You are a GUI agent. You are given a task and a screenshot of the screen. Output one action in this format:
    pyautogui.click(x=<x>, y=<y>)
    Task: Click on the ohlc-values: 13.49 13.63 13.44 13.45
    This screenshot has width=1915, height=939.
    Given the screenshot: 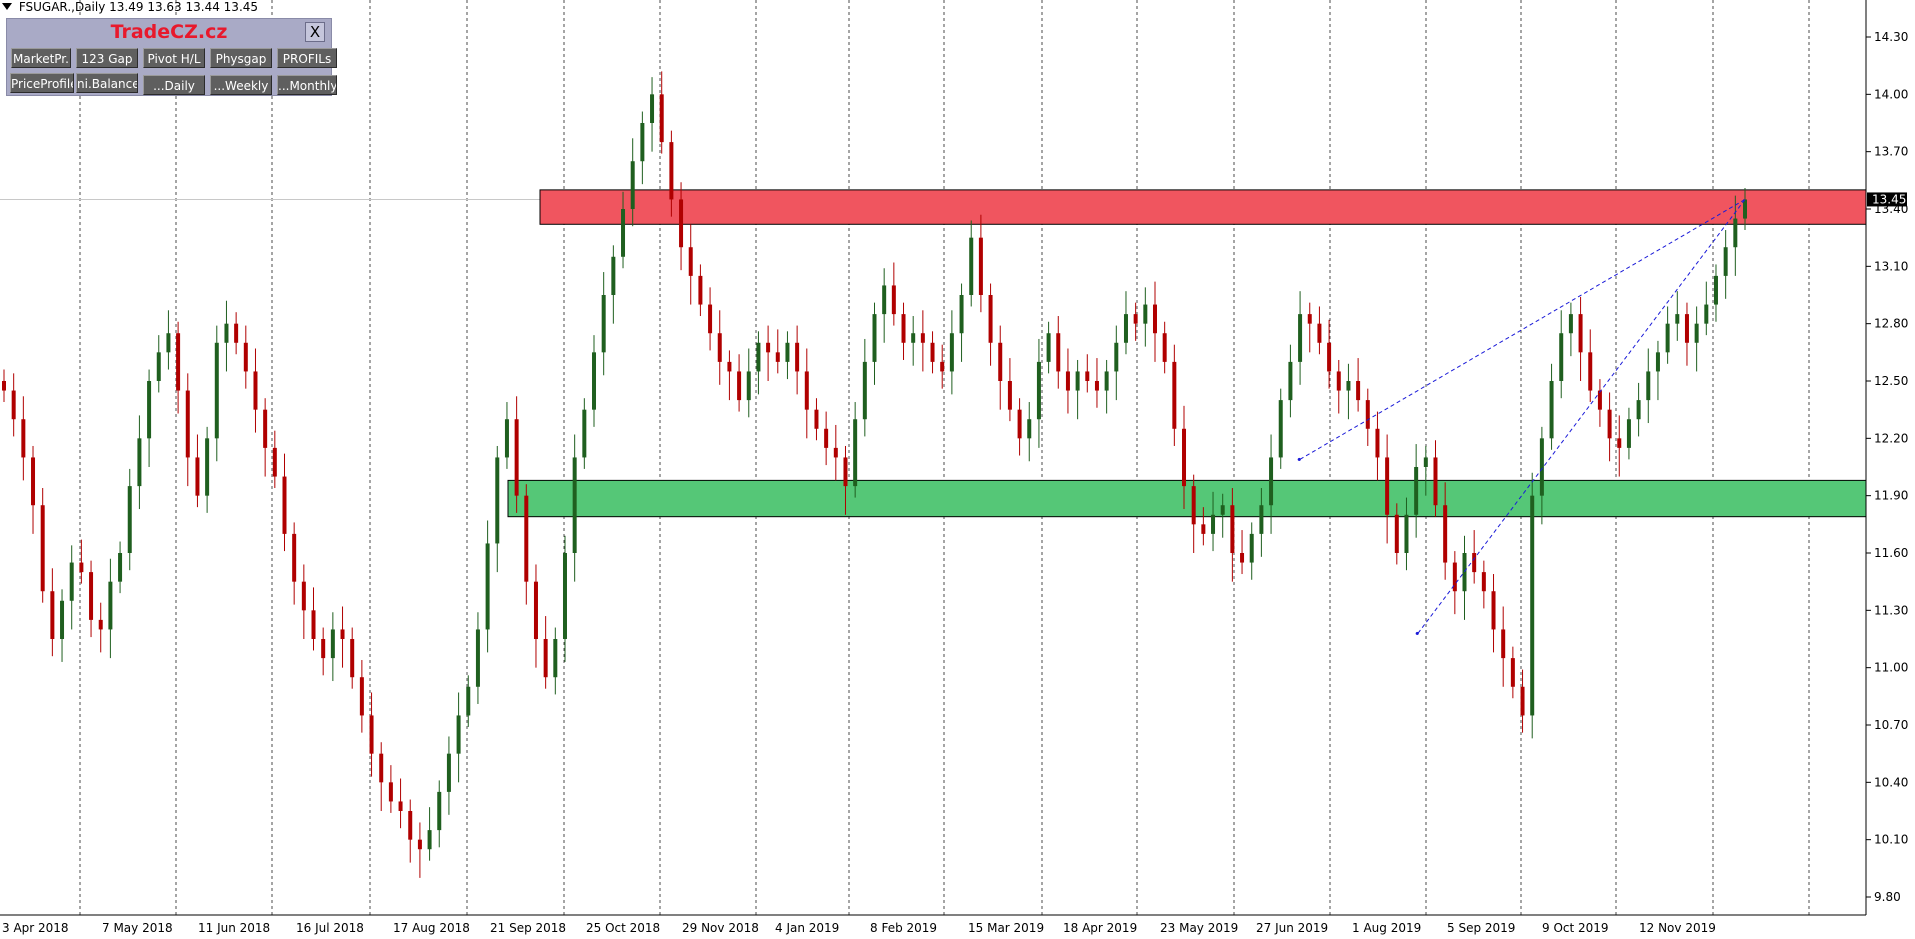 What is the action you would take?
    pyautogui.click(x=184, y=7)
    